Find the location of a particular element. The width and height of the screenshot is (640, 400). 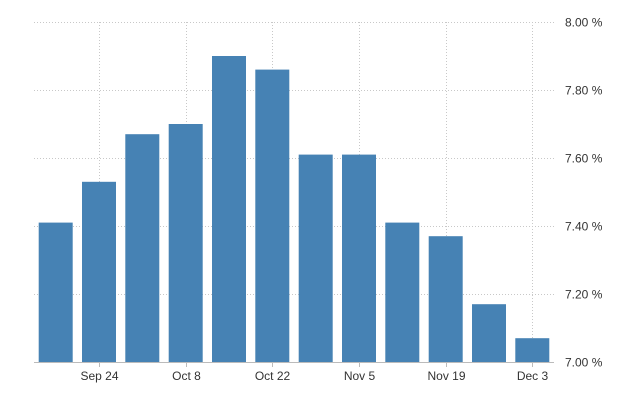

x-tick-label: Nov 19 is located at coordinates (446, 376).